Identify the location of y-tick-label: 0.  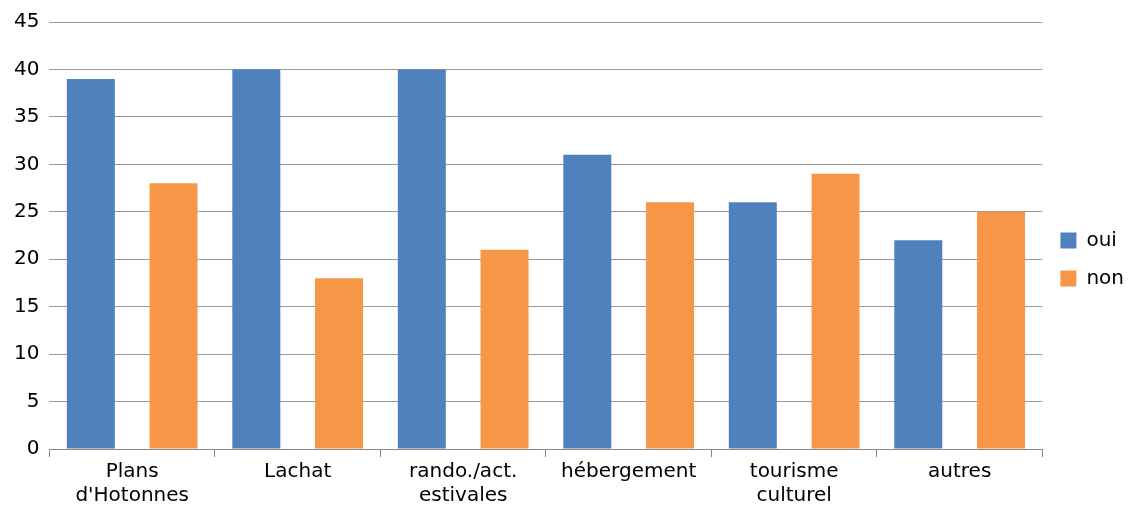
(33, 447).